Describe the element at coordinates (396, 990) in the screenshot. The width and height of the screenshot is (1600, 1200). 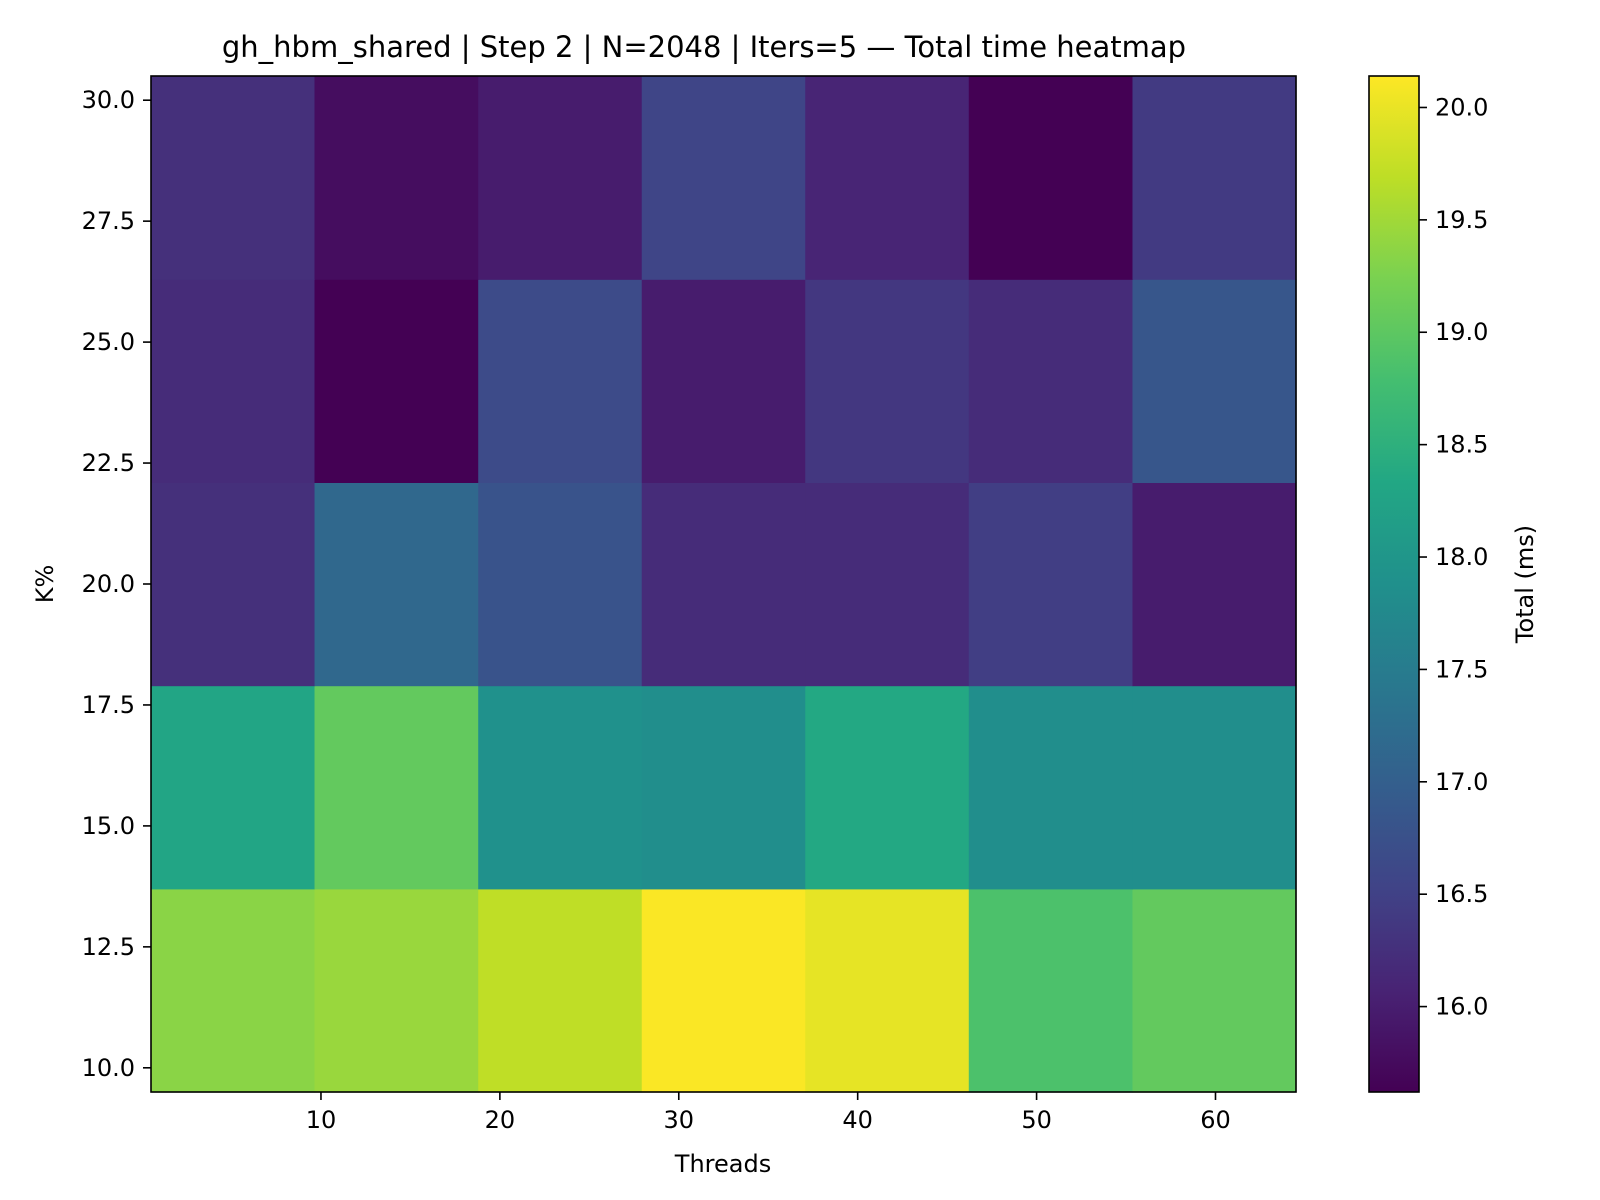
I see `heatmap-cell-r0-c1` at that location.